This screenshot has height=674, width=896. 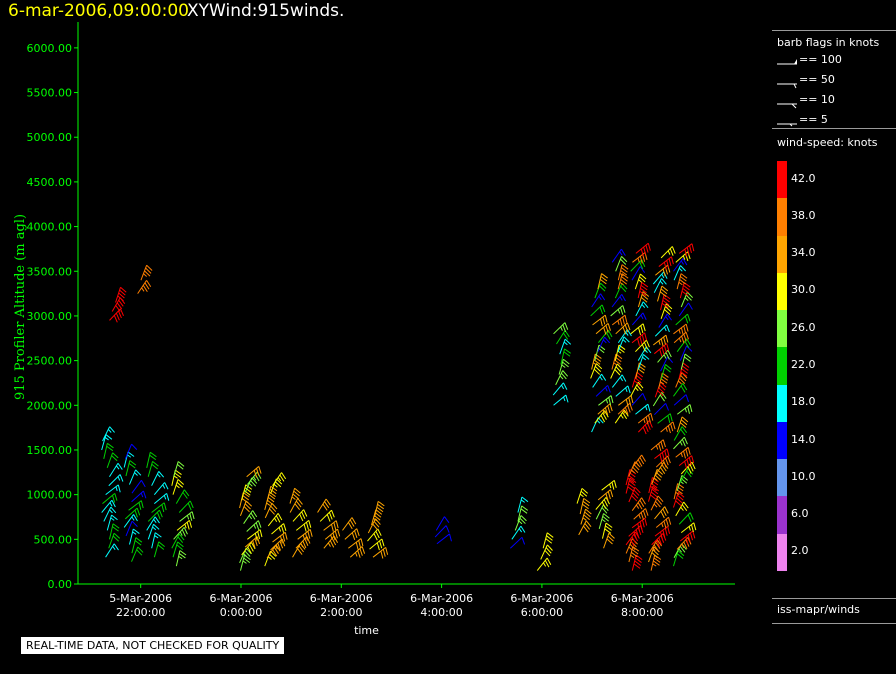 I want to click on x-tick-date: 6-Mar-2006, so click(x=341, y=598).